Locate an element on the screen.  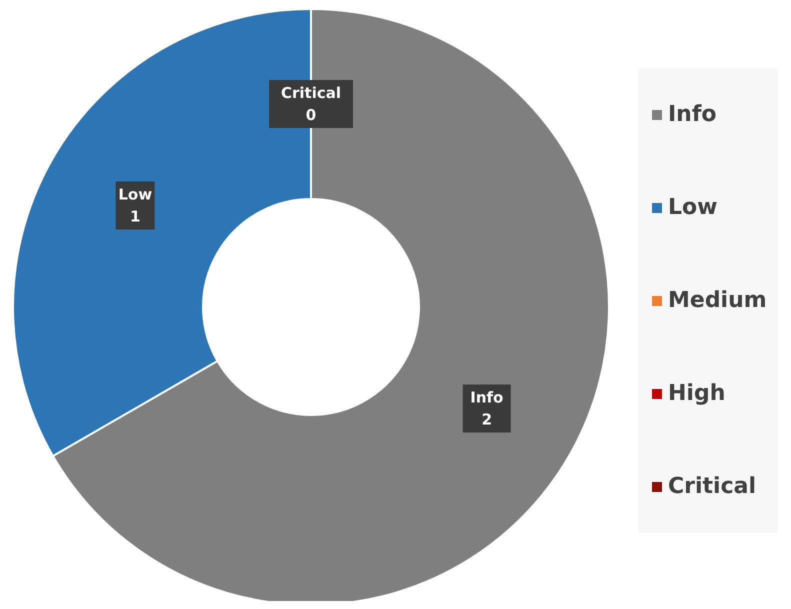
data-label: 1 is located at coordinates (135, 217).